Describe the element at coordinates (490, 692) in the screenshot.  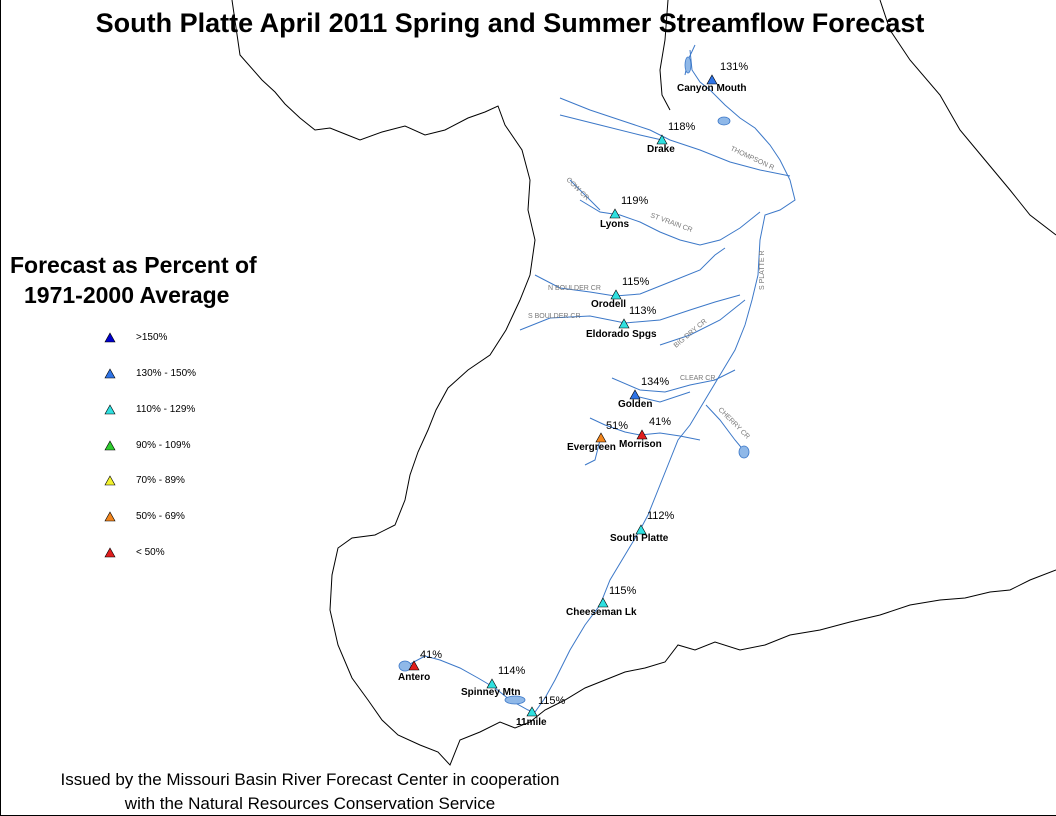
I see `station-name: Spinney Mtn` at that location.